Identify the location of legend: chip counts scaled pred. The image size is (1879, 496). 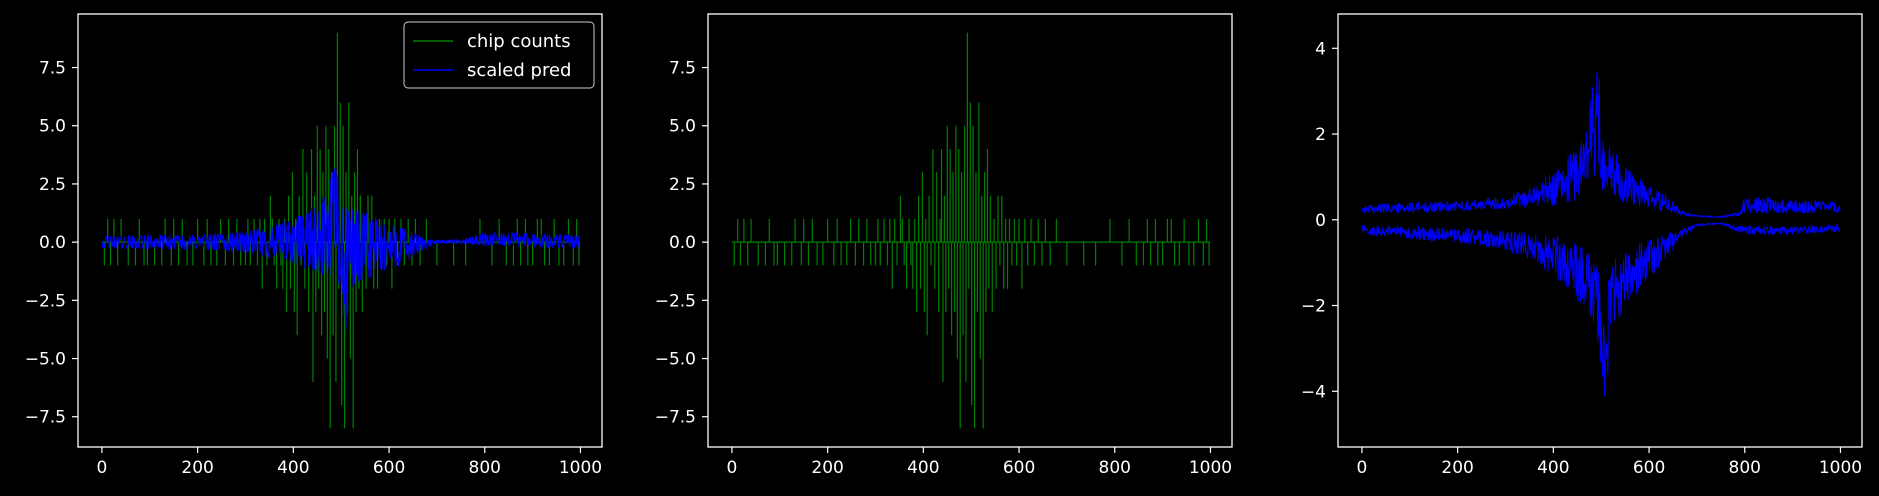
(499, 55).